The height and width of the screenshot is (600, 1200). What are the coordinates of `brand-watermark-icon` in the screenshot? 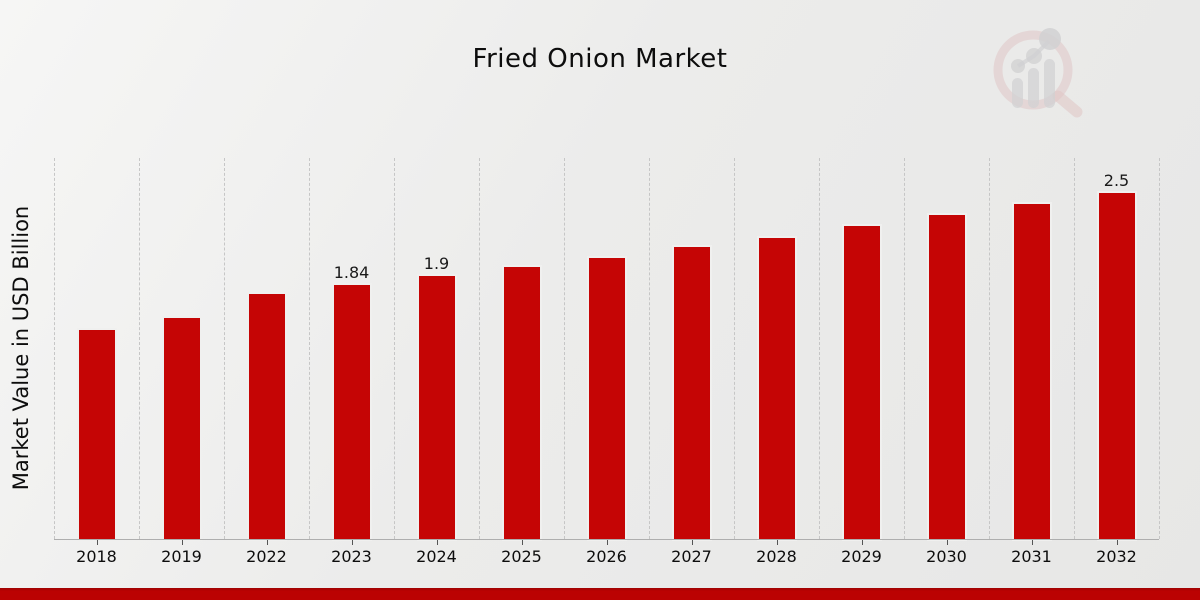 It's located at (1038, 73).